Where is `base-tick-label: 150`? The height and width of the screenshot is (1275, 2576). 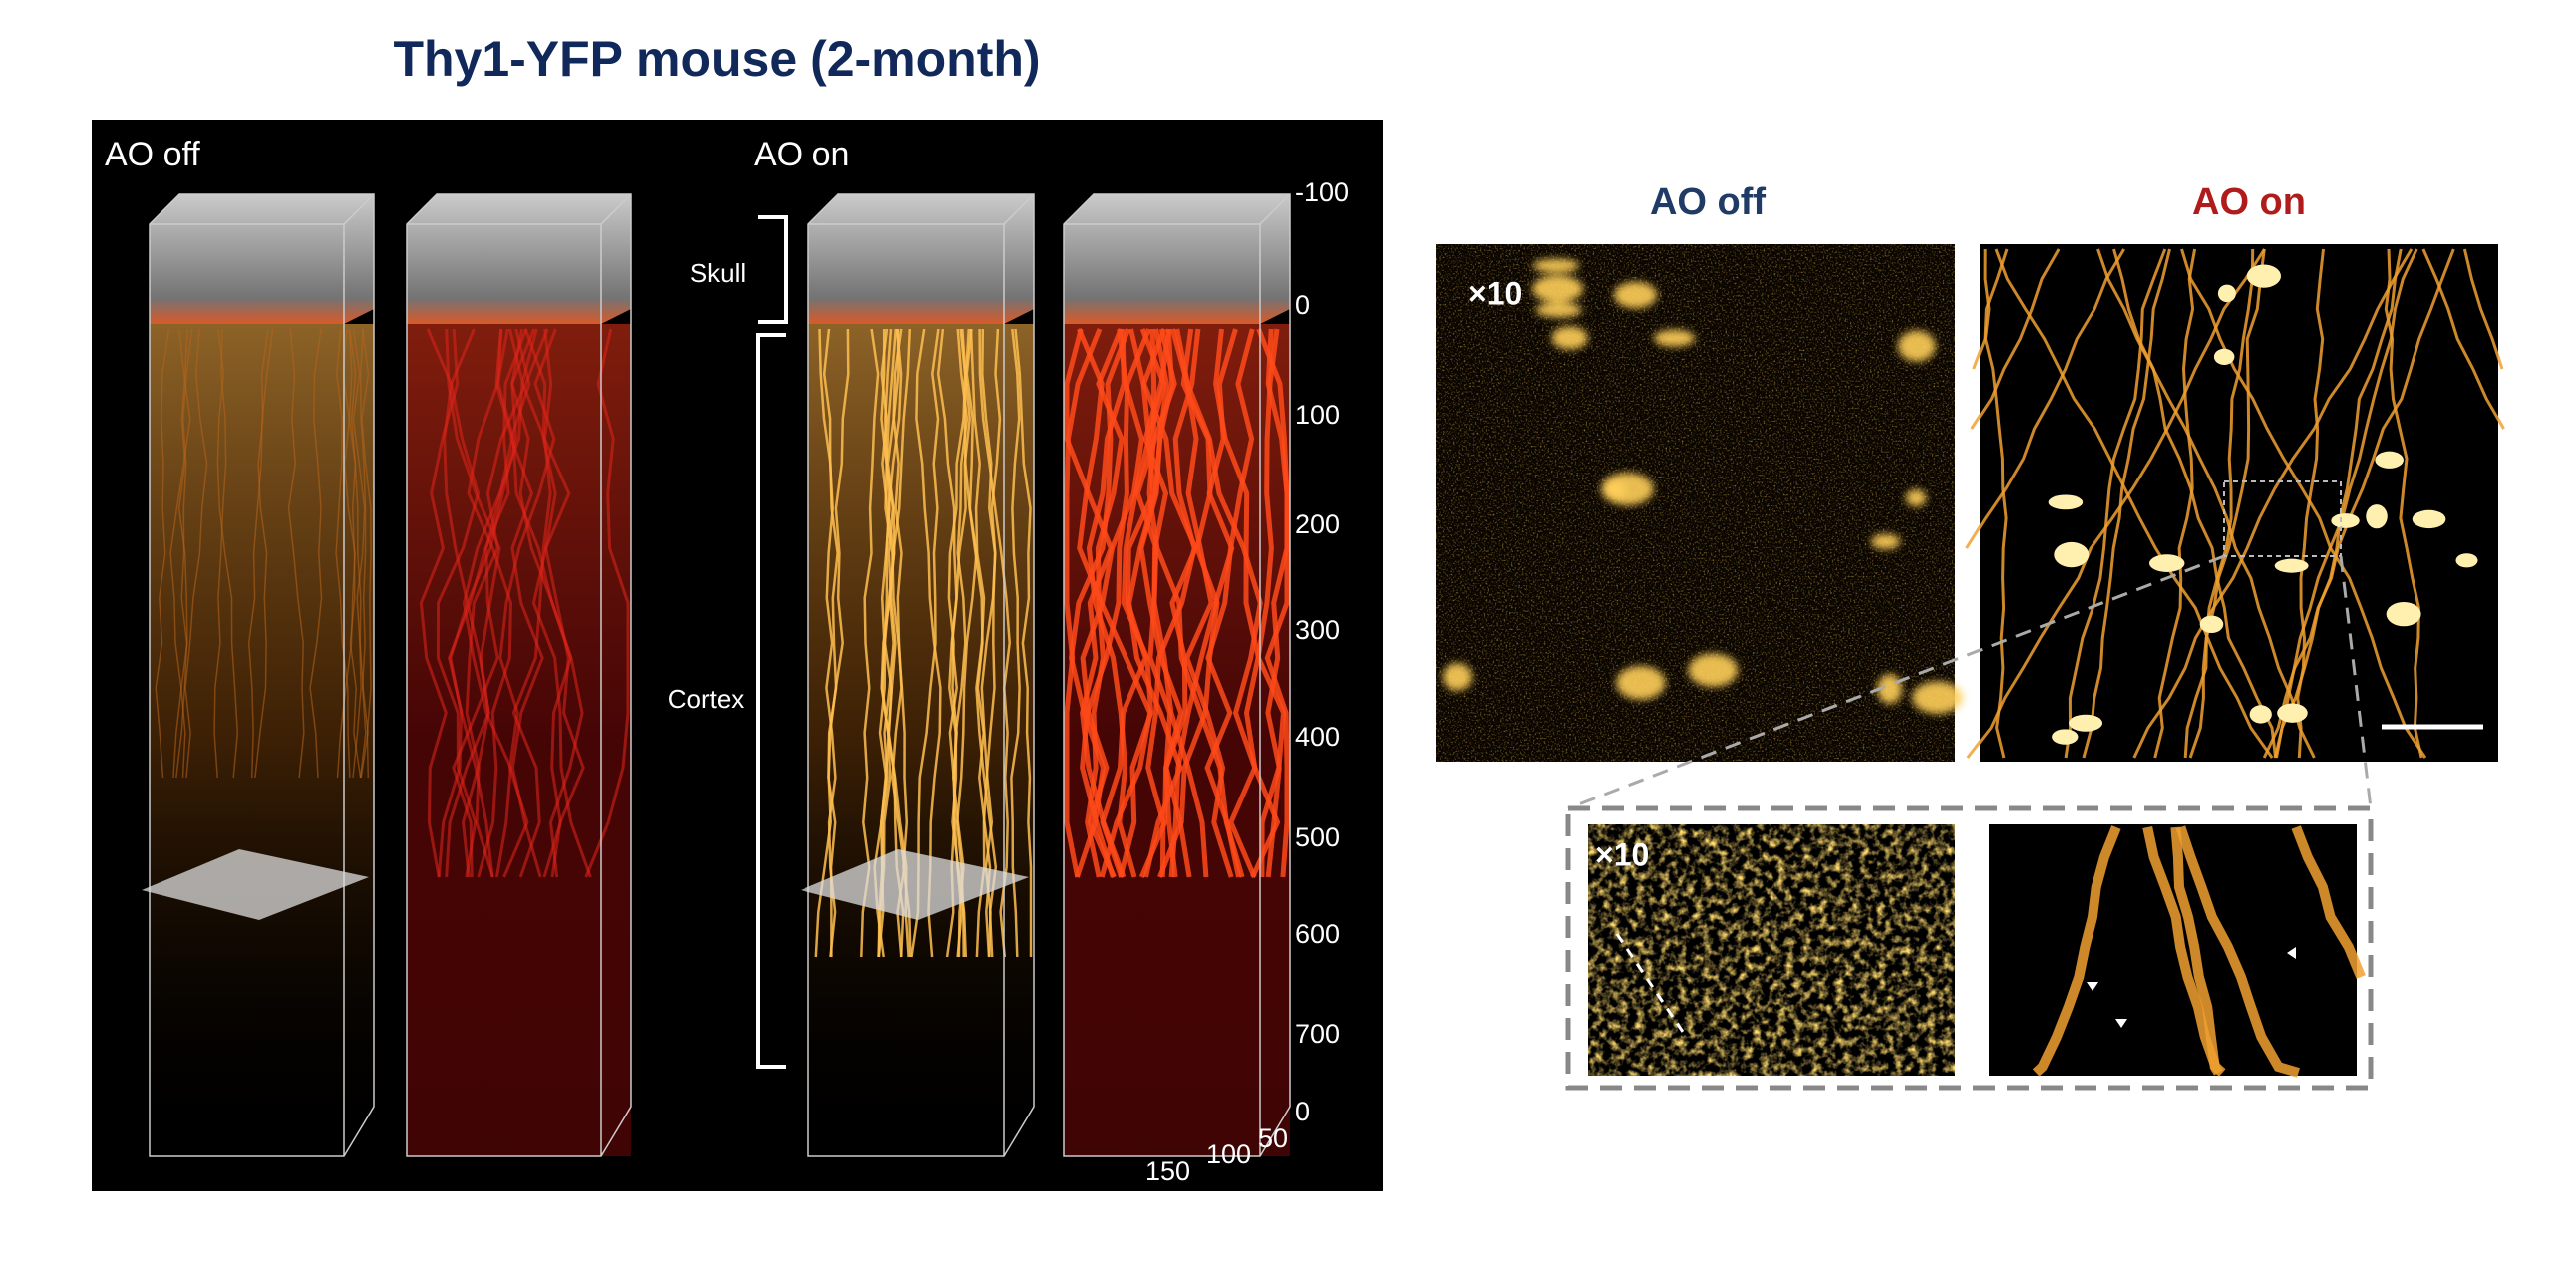
base-tick-label: 150 is located at coordinates (1167, 1171).